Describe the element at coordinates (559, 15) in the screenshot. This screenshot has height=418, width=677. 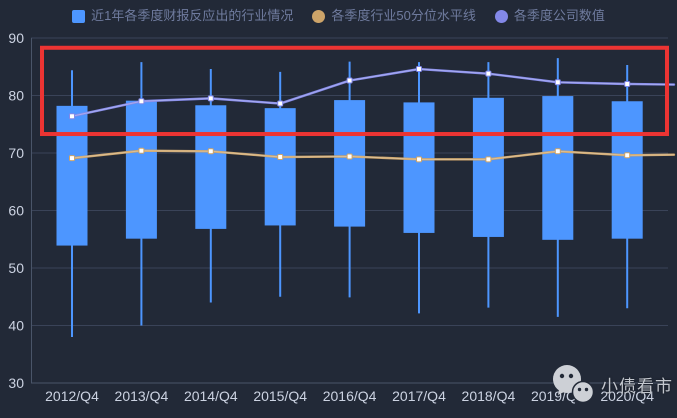
I see `legend-label: 各季度公司数值` at that location.